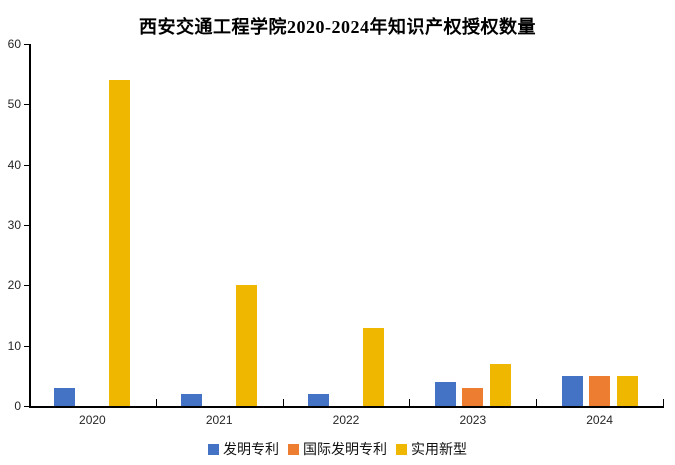 Image resolution: width=675 pixels, height=465 pixels. I want to click on legend-label-invention-patent: 发明专利, so click(251, 450).